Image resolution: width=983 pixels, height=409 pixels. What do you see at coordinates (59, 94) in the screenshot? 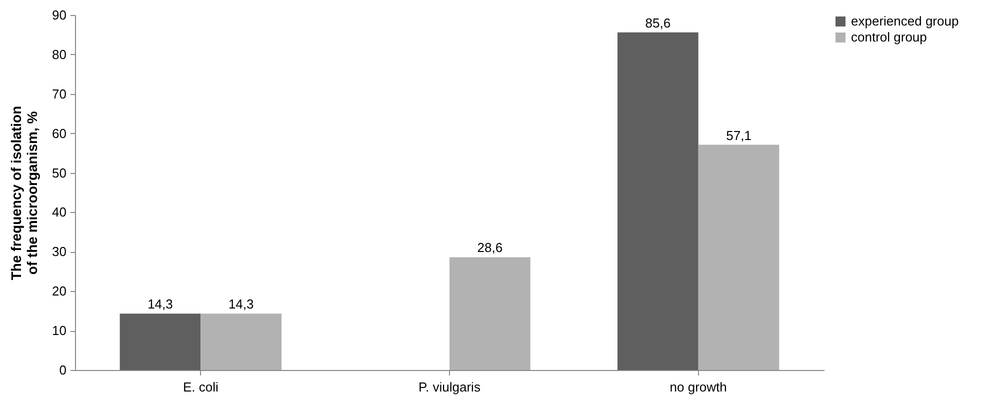
I see `y-tick-label: 70` at bounding box center [59, 94].